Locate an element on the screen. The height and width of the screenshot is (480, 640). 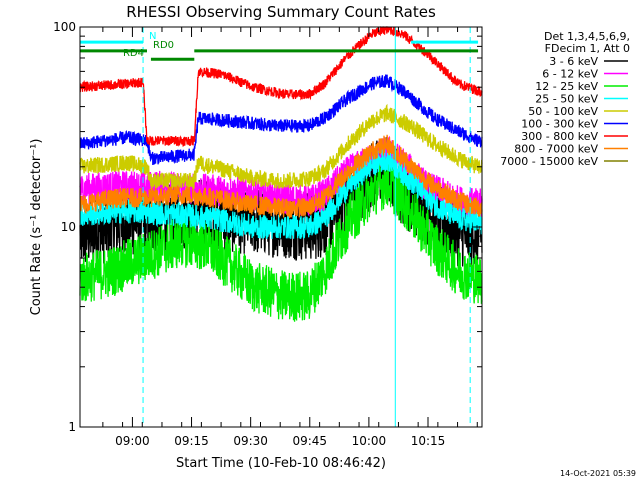
legend-label-1: 6 - 12 keV is located at coordinates (570, 74).